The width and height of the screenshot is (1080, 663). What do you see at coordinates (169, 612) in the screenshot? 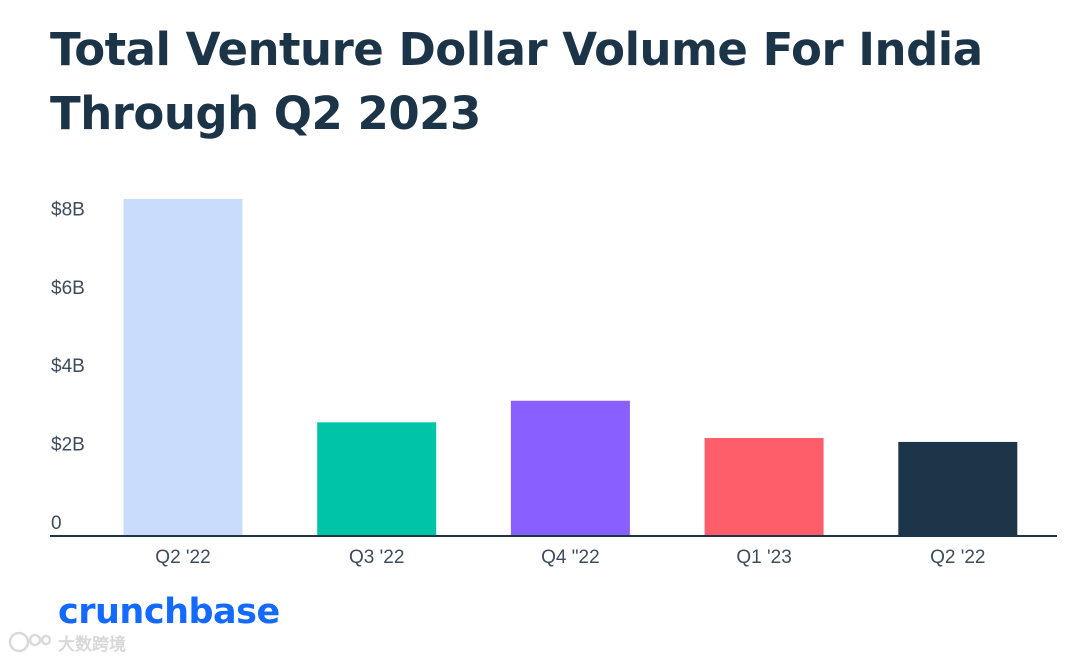
I see `crunchbase-logo: crunchbase` at bounding box center [169, 612].